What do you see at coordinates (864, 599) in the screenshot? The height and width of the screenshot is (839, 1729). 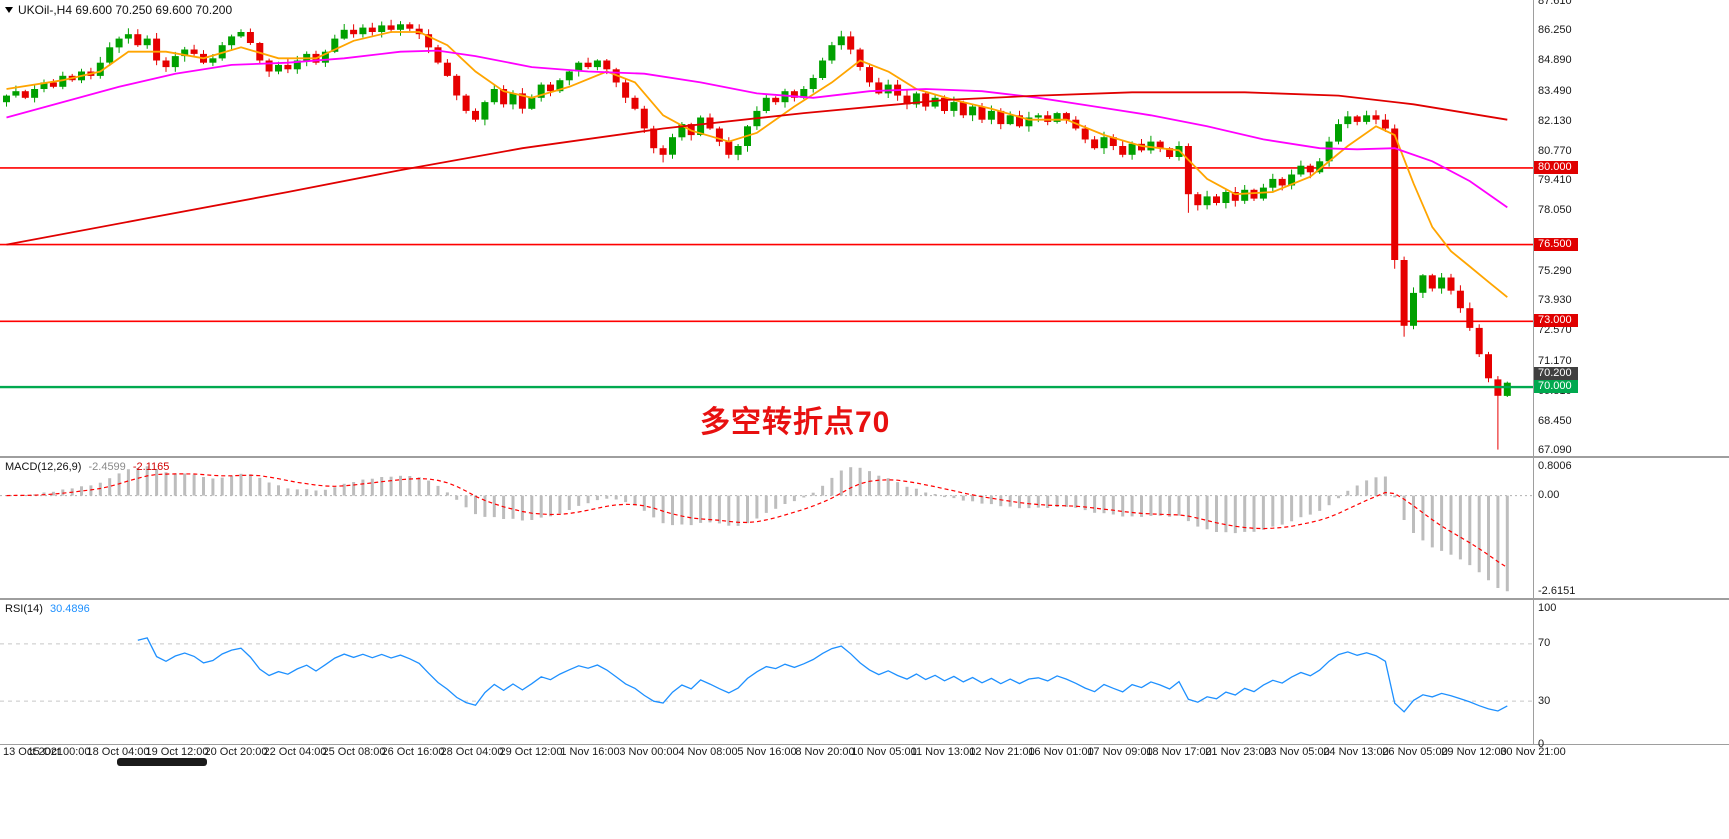 I see `pane-separator-rsi` at bounding box center [864, 599].